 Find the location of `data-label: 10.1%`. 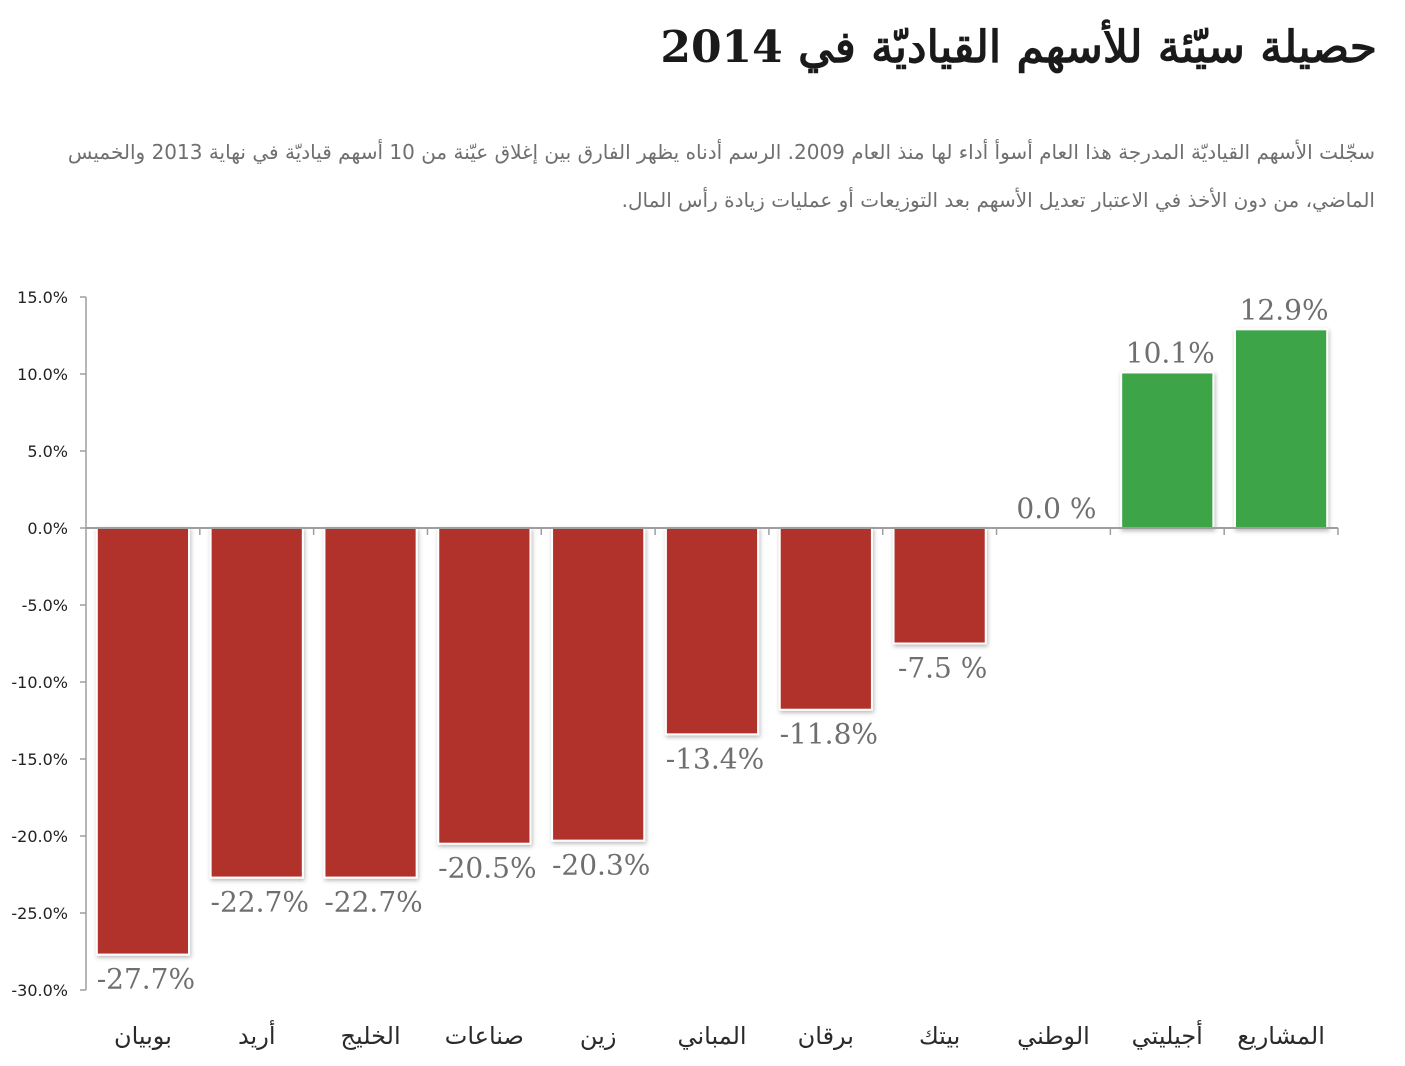

data-label: 10.1% is located at coordinates (1170, 352).